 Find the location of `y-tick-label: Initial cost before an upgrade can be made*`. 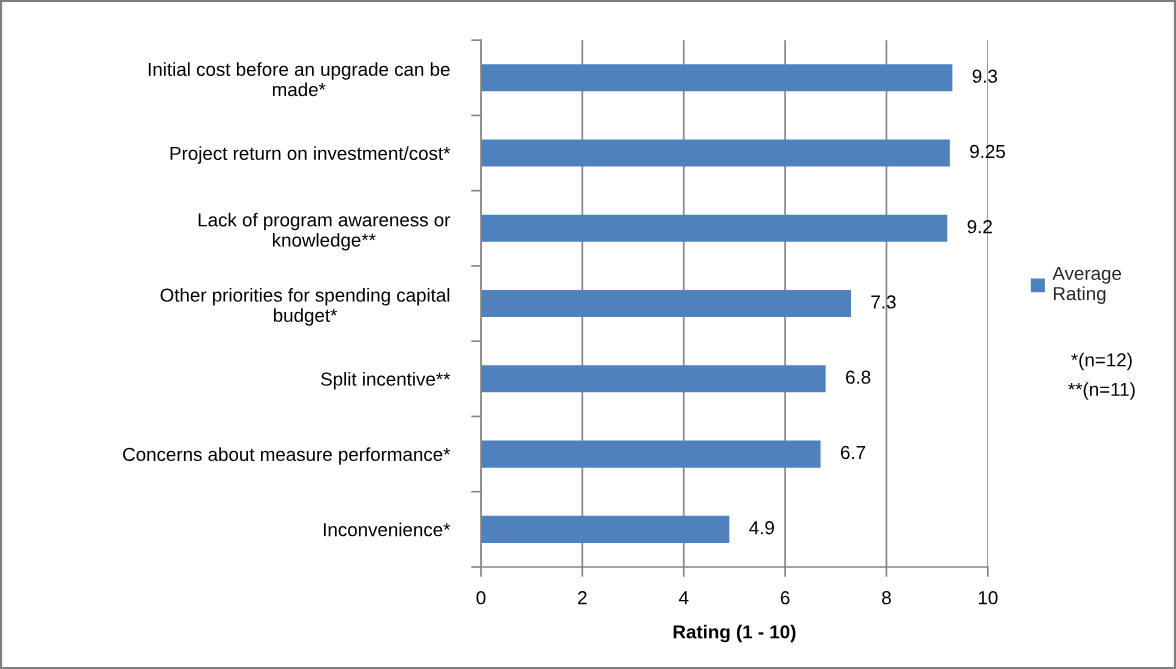

y-tick-label: Initial cost before an upgrade can be made* is located at coordinates (299, 79).